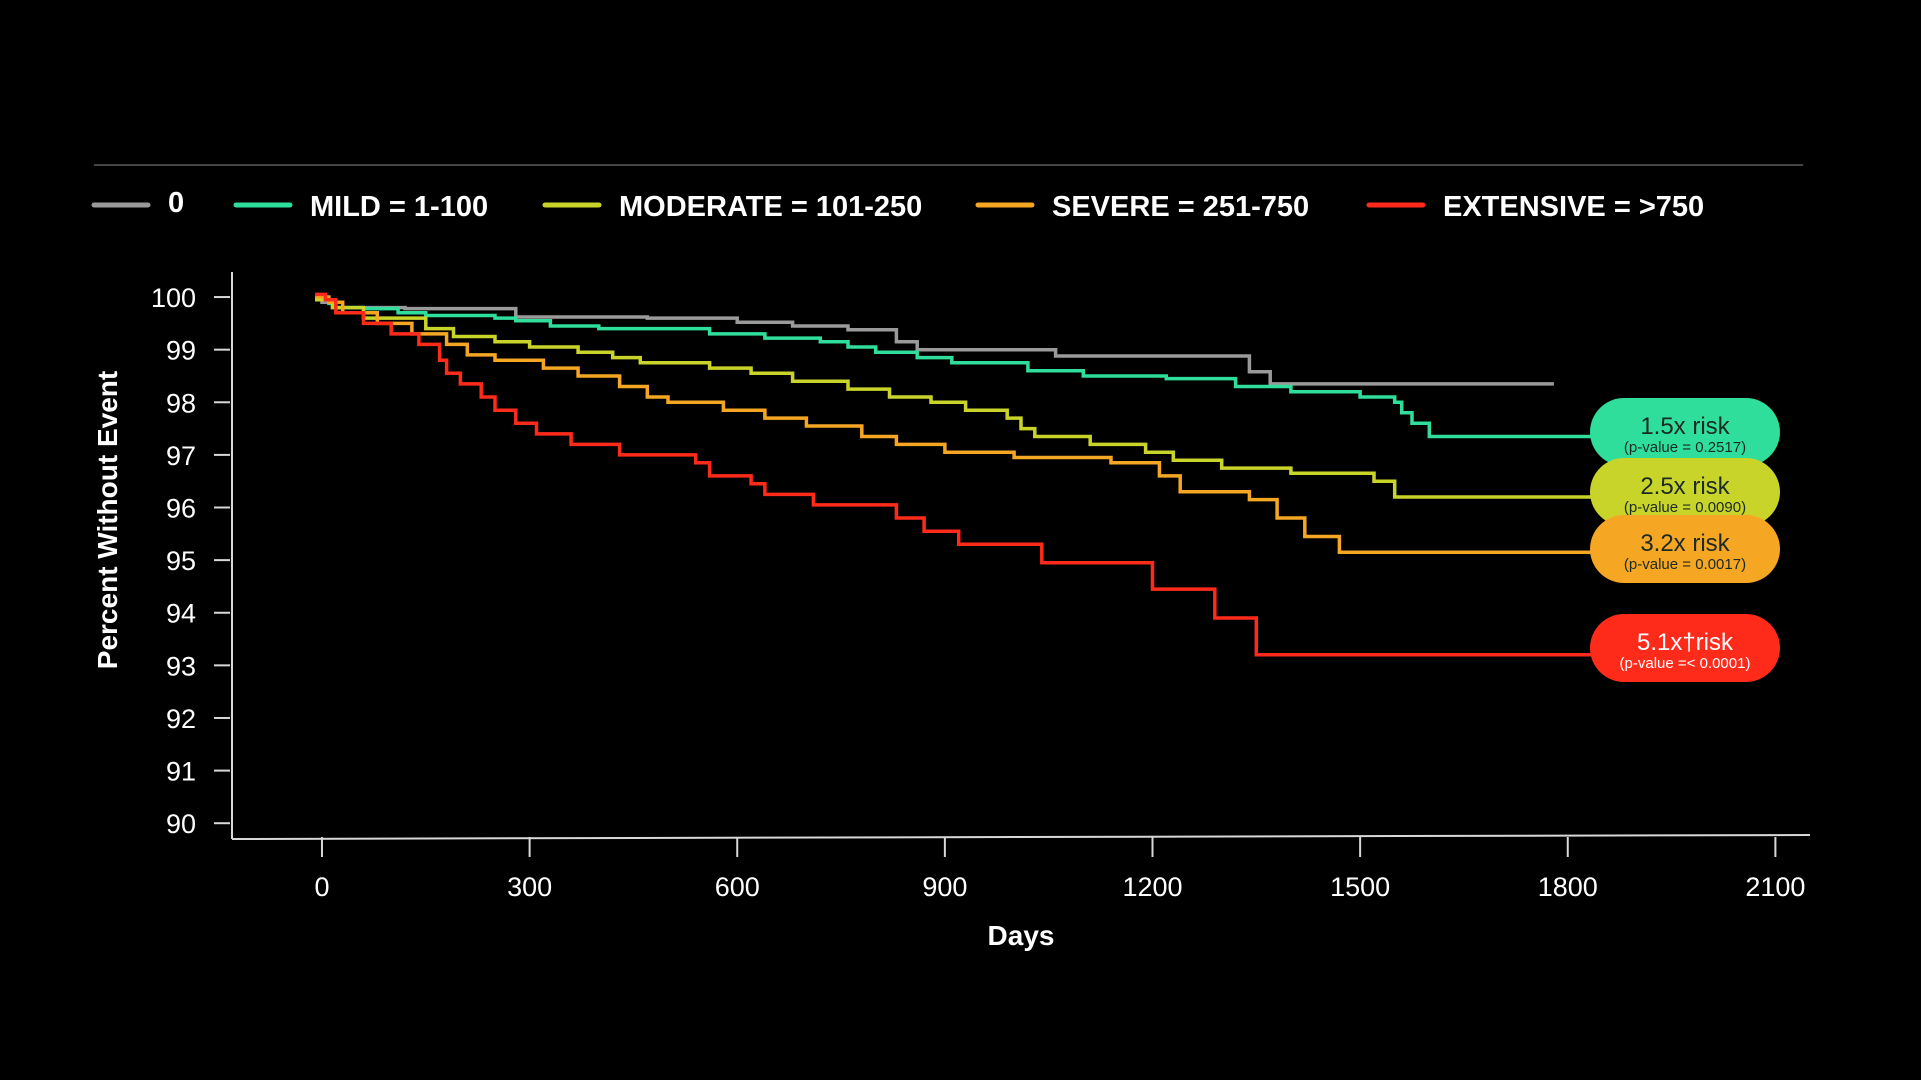 The image size is (1921, 1080). What do you see at coordinates (181, 719) in the screenshot?
I see `y-tick-label: 92` at bounding box center [181, 719].